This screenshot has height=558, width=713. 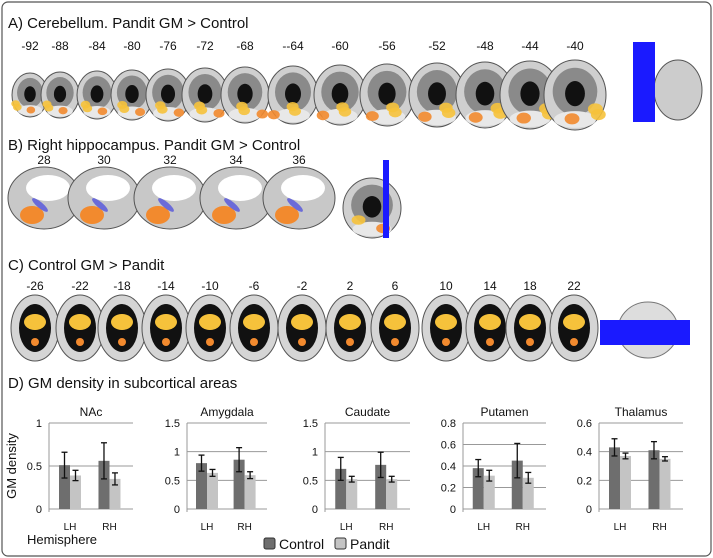 What do you see at coordinates (91, 412) in the screenshot?
I see `subplot-title: NAc` at bounding box center [91, 412].